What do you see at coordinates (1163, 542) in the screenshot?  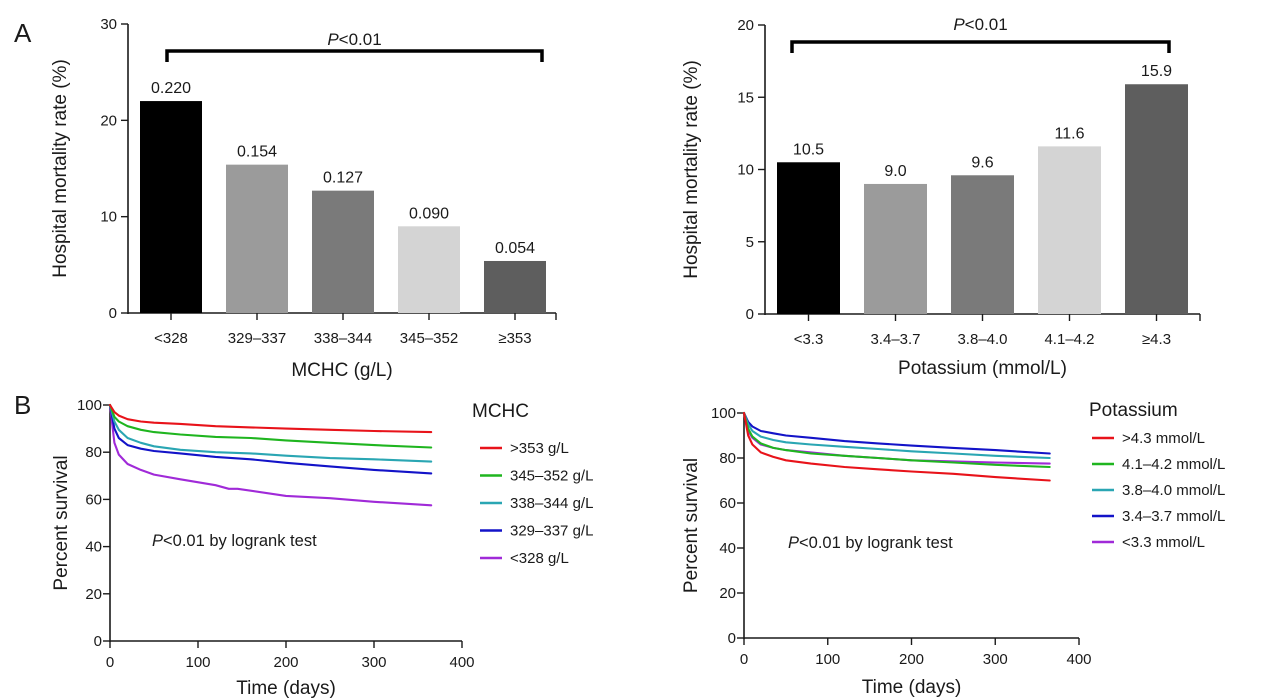 I see `legend-entry: <3.3 mmol/L` at bounding box center [1163, 542].